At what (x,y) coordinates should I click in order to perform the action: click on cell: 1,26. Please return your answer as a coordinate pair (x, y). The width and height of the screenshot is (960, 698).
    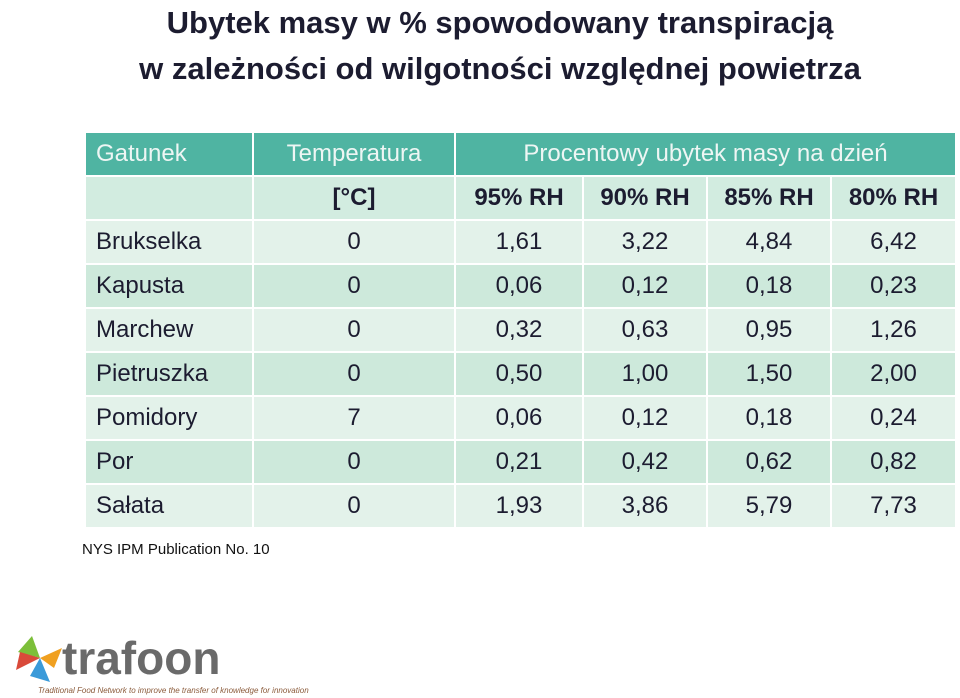
    Looking at the image, I should click on (893, 330).